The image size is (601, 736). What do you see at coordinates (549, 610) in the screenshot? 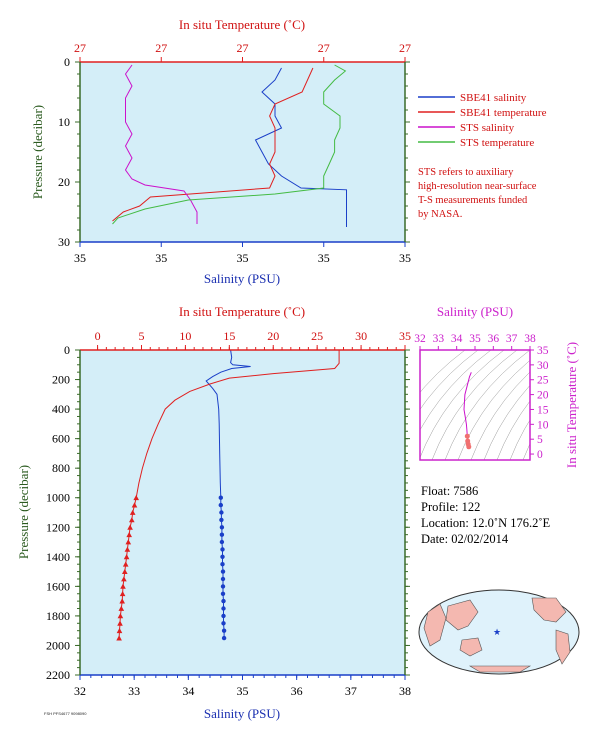
I see `map-land-north-america` at bounding box center [549, 610].